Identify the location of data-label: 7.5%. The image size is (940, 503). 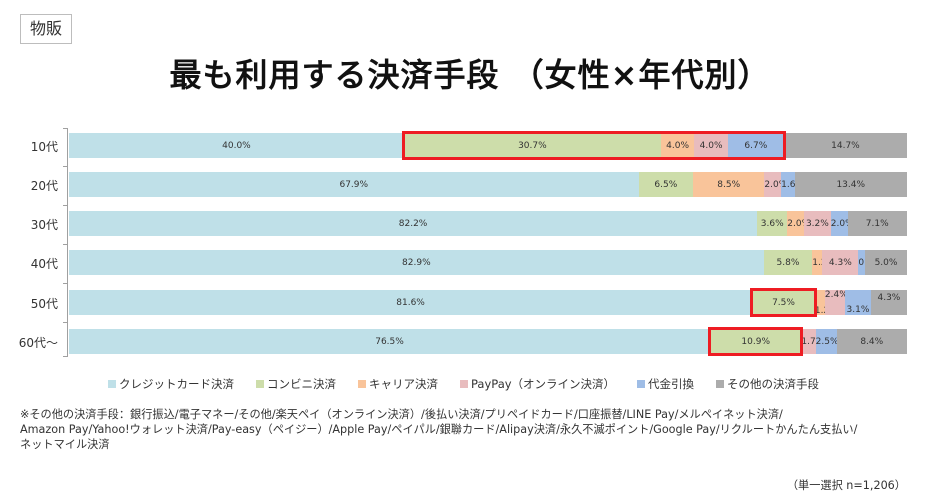
(783, 302).